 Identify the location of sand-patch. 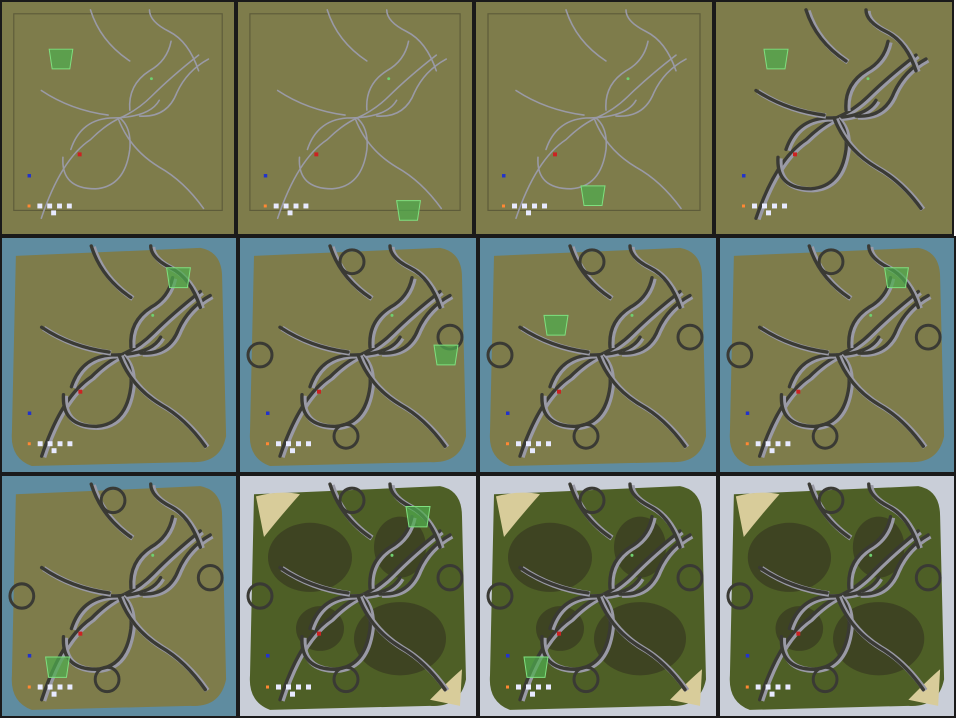
(278, 515).